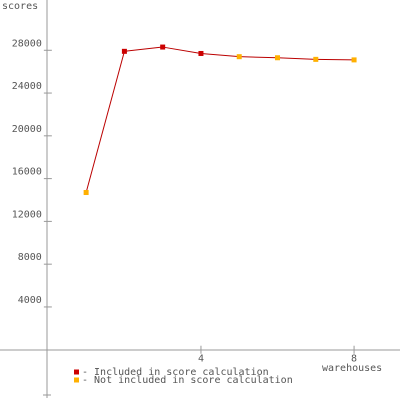  Describe the element at coordinates (352, 368) in the screenshot. I see `x-axis-label: warehouses` at that location.